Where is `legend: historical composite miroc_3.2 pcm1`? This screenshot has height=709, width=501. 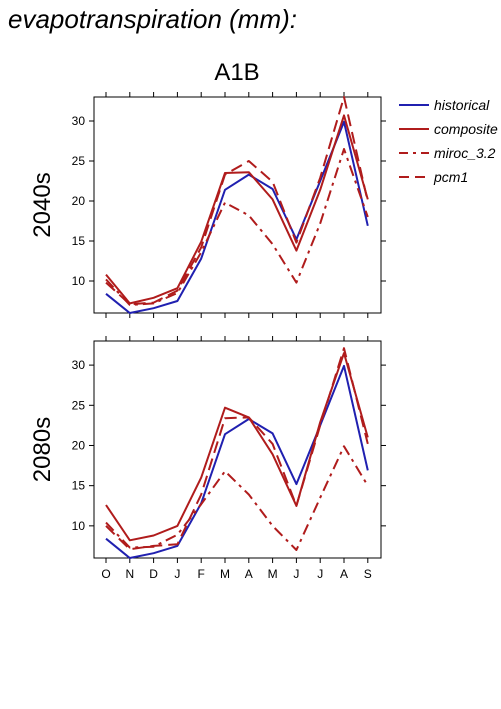 legend: historical composite miroc_3.2 pcm1 is located at coordinates (448, 141).